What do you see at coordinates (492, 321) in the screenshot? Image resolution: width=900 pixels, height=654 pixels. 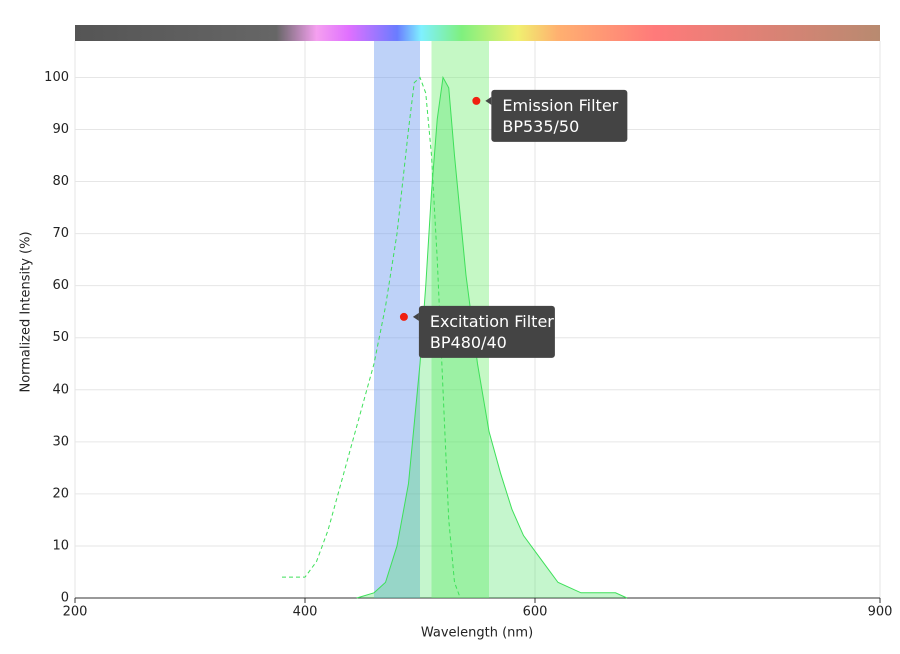 I see `annotation-text: Excitation Filter` at bounding box center [492, 321].